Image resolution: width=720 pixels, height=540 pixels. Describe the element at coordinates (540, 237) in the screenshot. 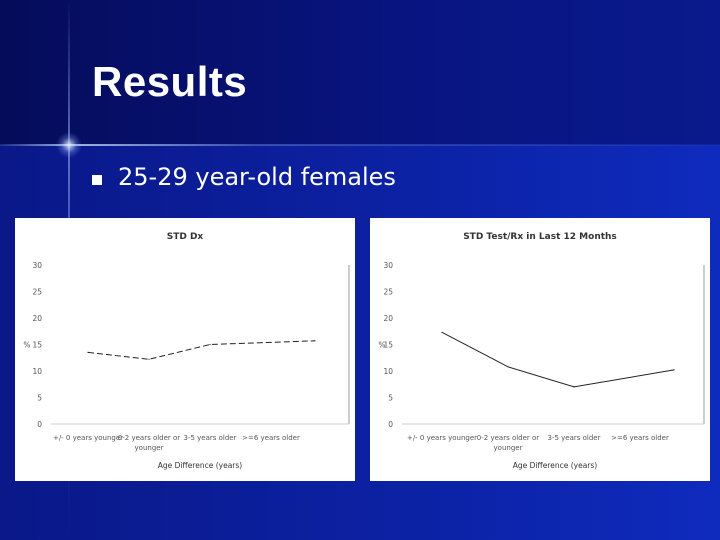

I see `chart-title: STD Test/Rx in Last 12 Months` at that location.